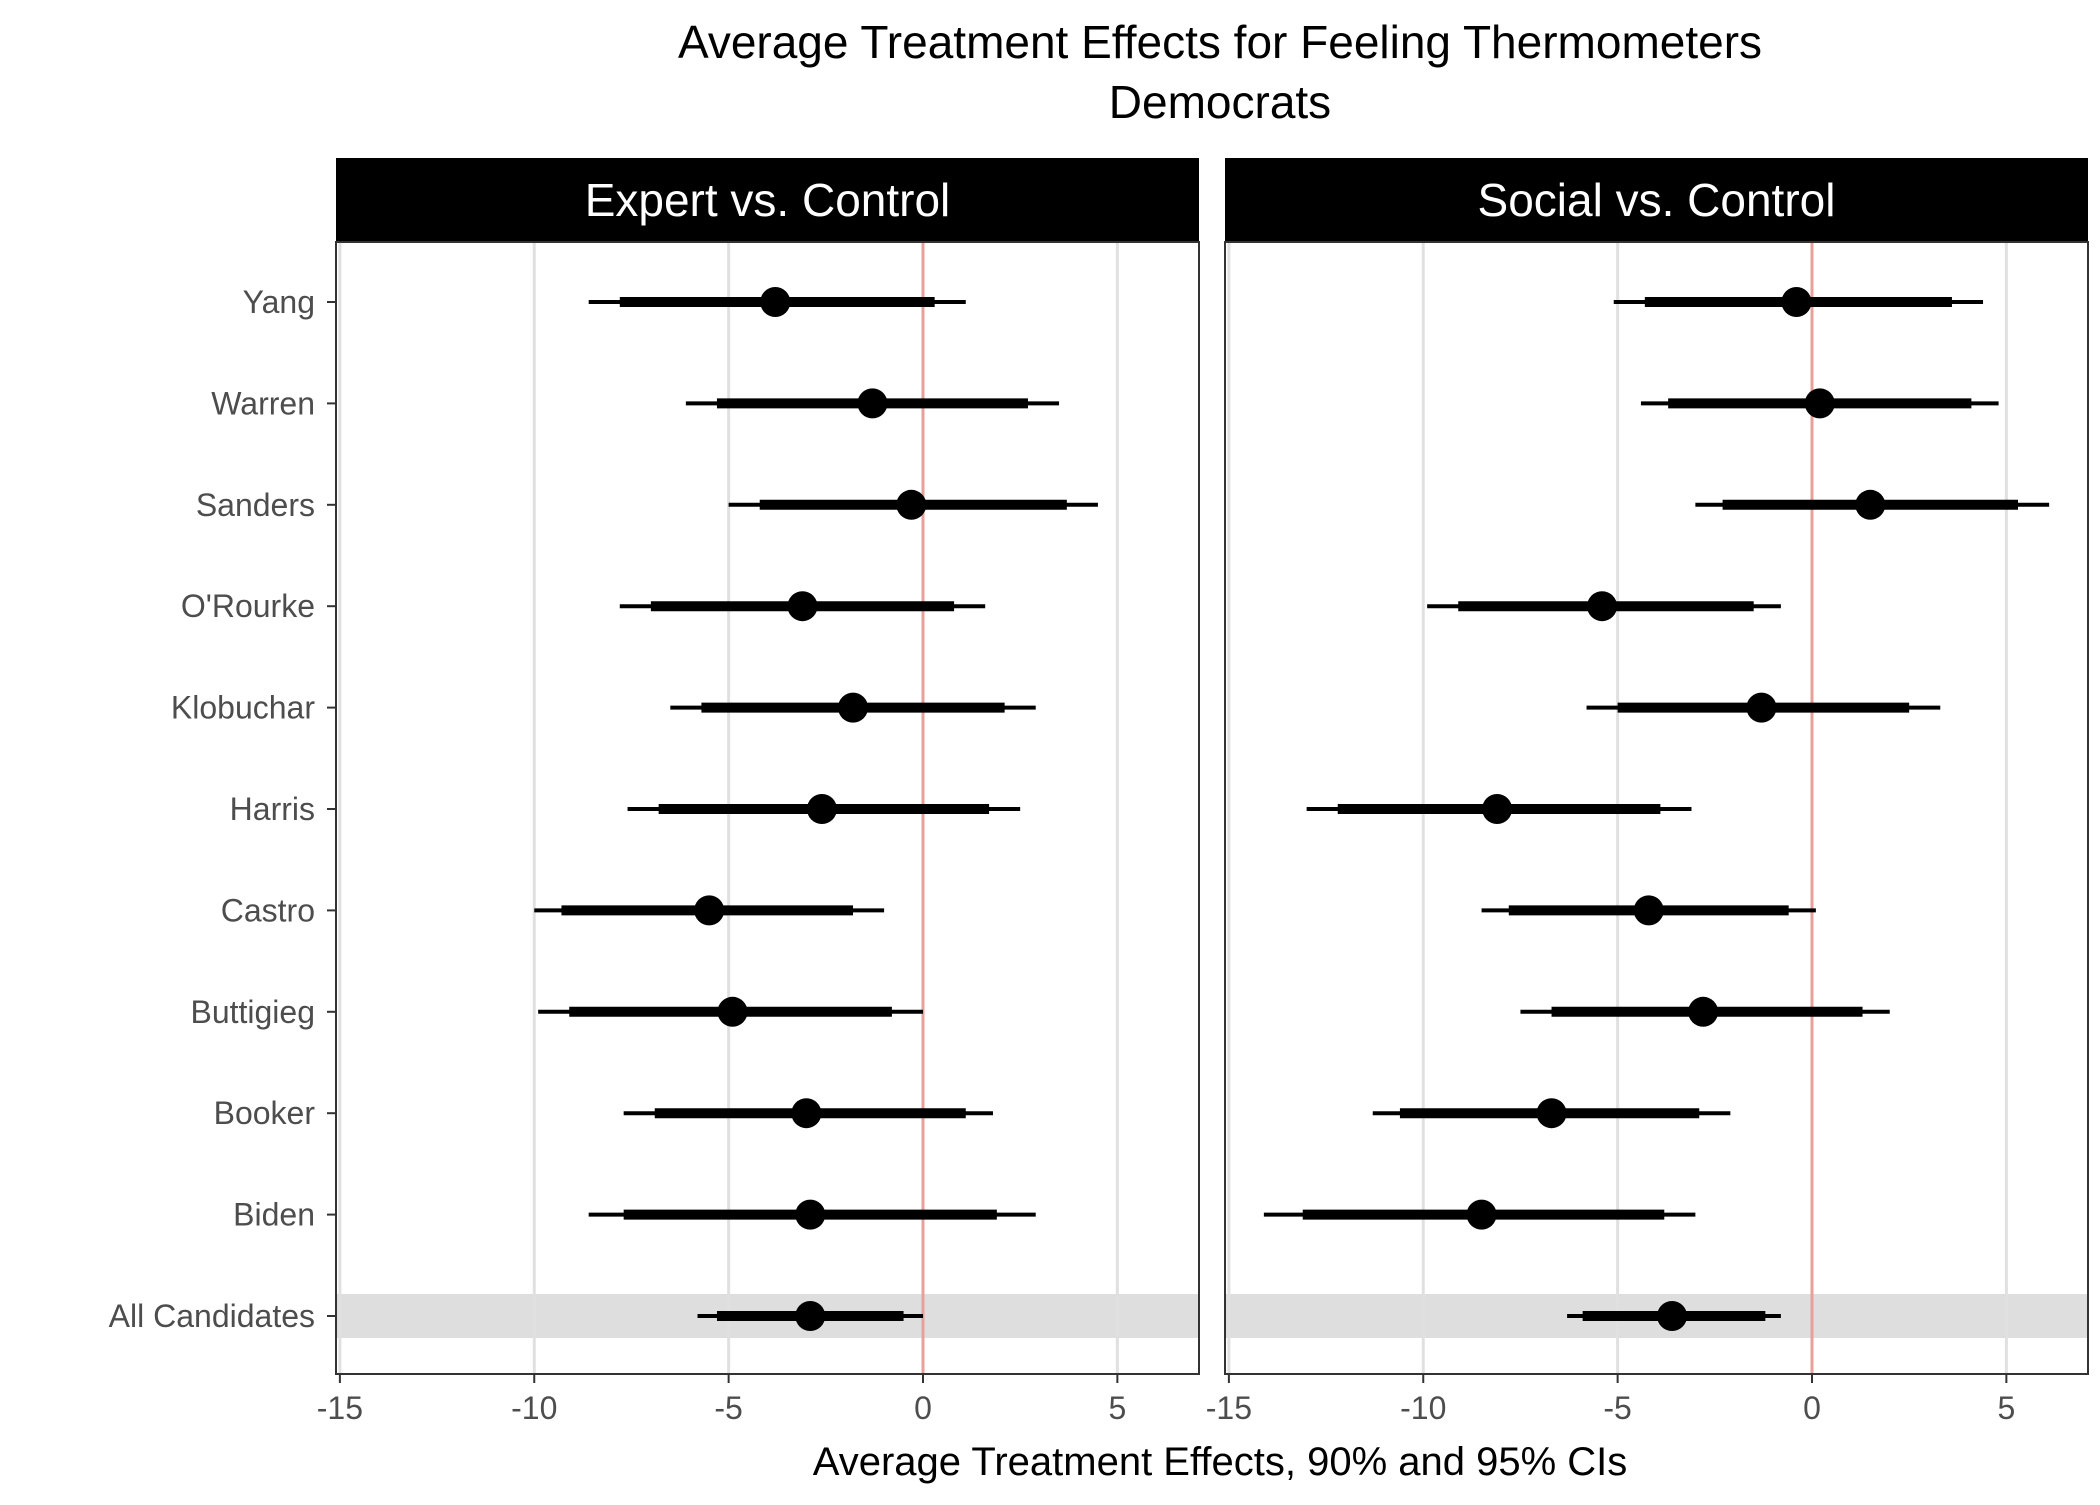  What do you see at coordinates (268, 910) in the screenshot?
I see `y-label-castro: Castro` at bounding box center [268, 910].